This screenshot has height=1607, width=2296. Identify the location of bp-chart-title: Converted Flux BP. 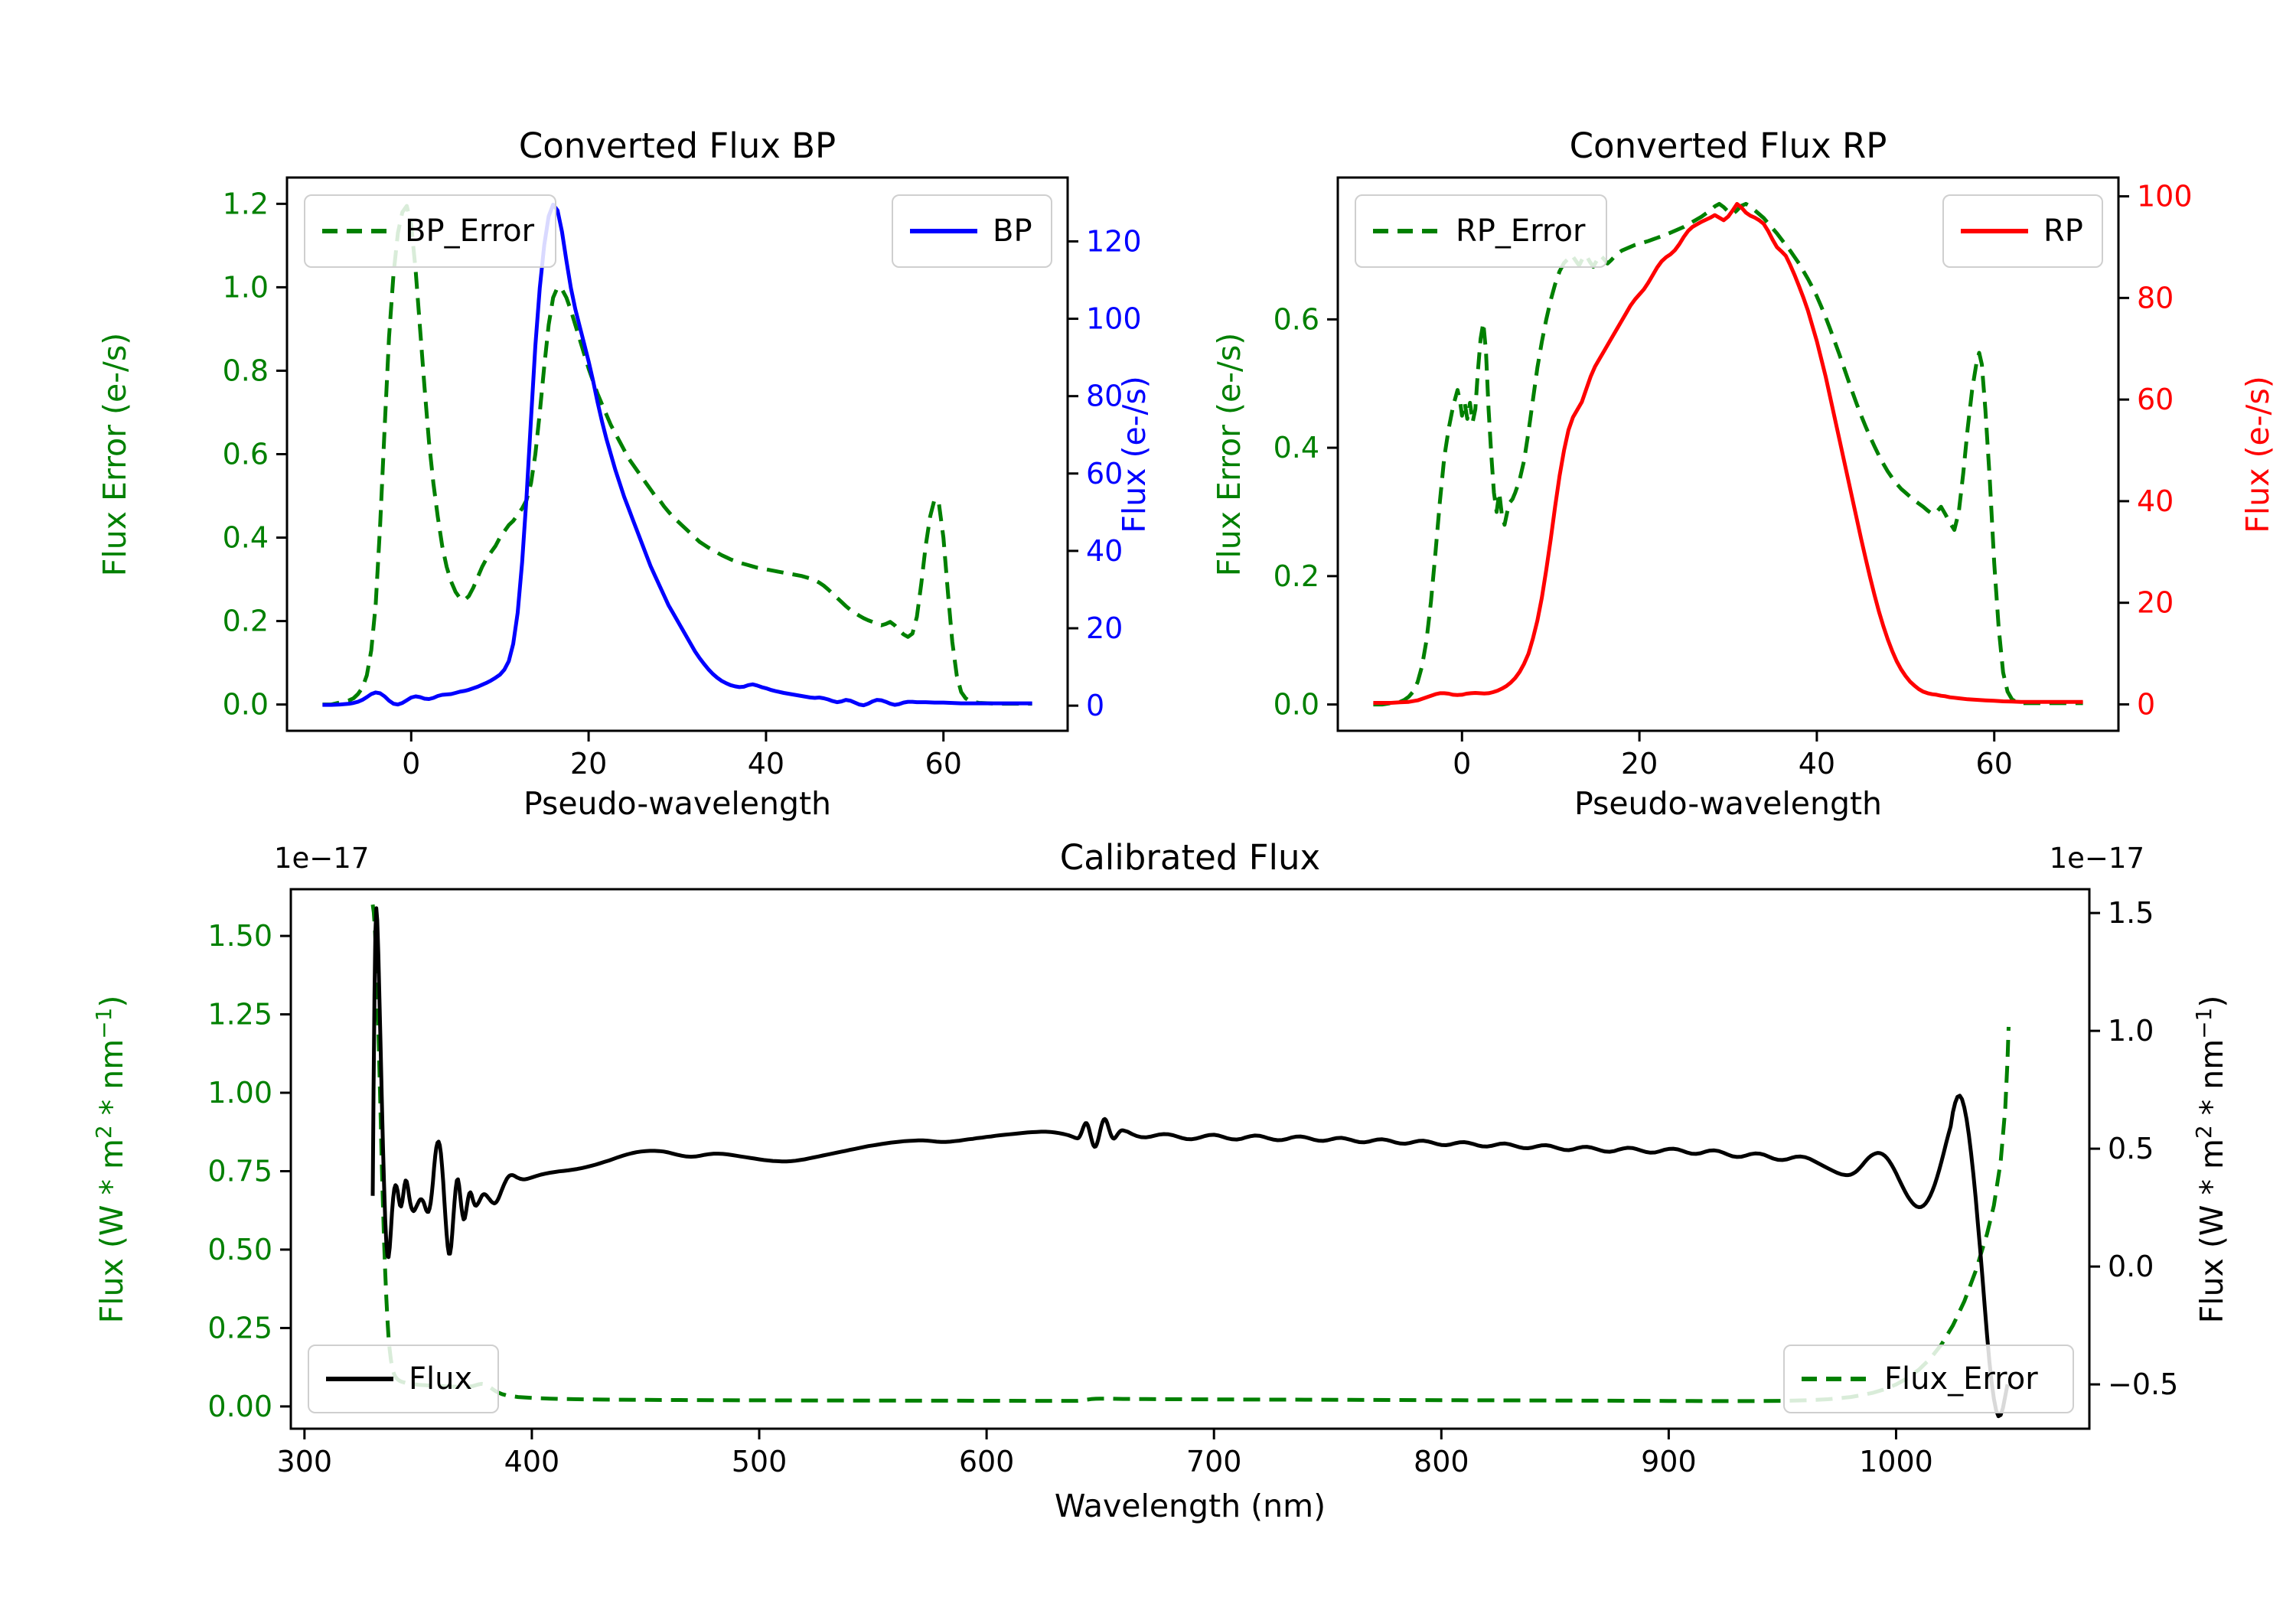
(677, 145).